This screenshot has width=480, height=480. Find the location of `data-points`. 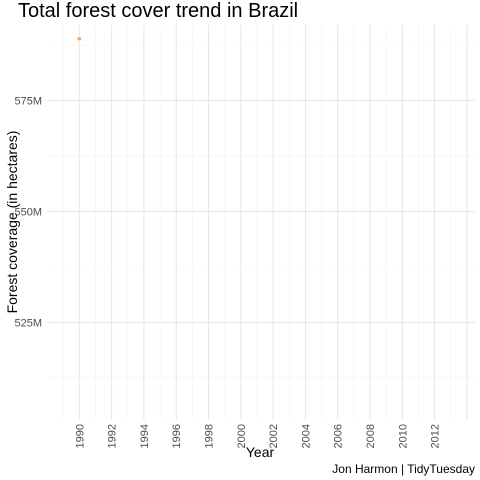

data-points is located at coordinates (79, 38).